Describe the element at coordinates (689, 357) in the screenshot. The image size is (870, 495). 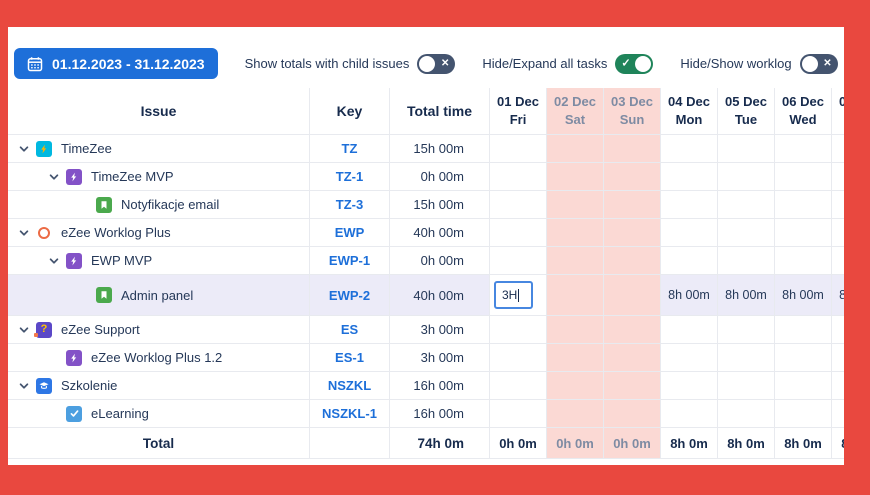
I see `worklog-cell-ES-1-day4` at that location.